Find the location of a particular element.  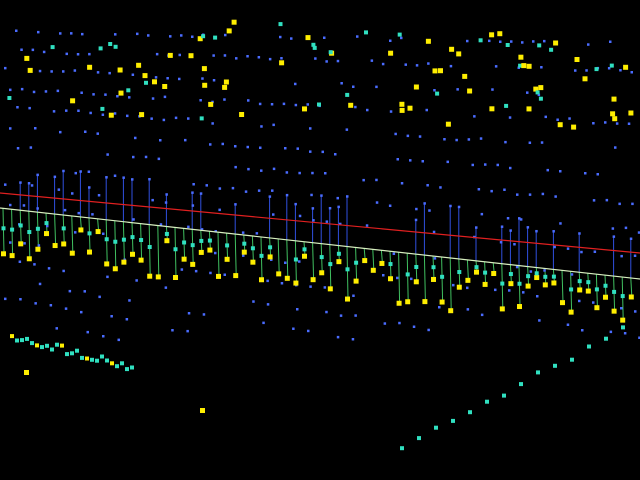

red-axis-line is located at coordinates (320, 223).